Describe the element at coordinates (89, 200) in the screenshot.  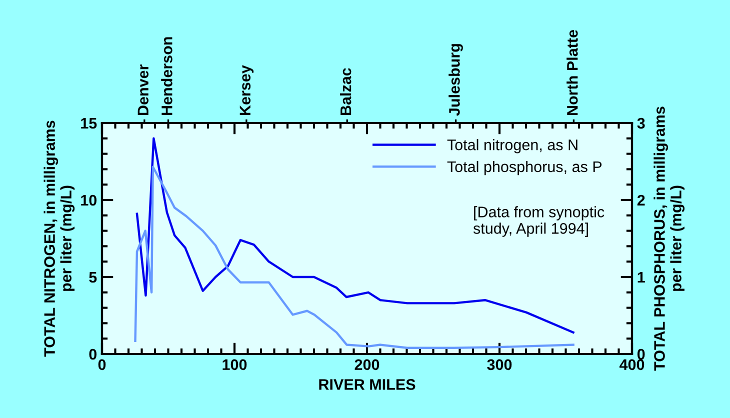
I see `y-tick-label: 10` at that location.